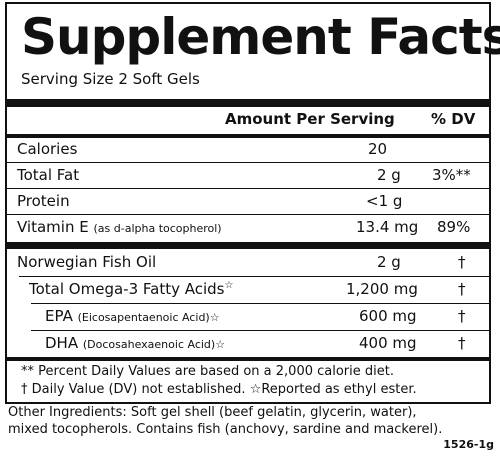  I want to click on nutrient-detail: (Eicosapentaenoic Acid)☆, so click(148, 317).